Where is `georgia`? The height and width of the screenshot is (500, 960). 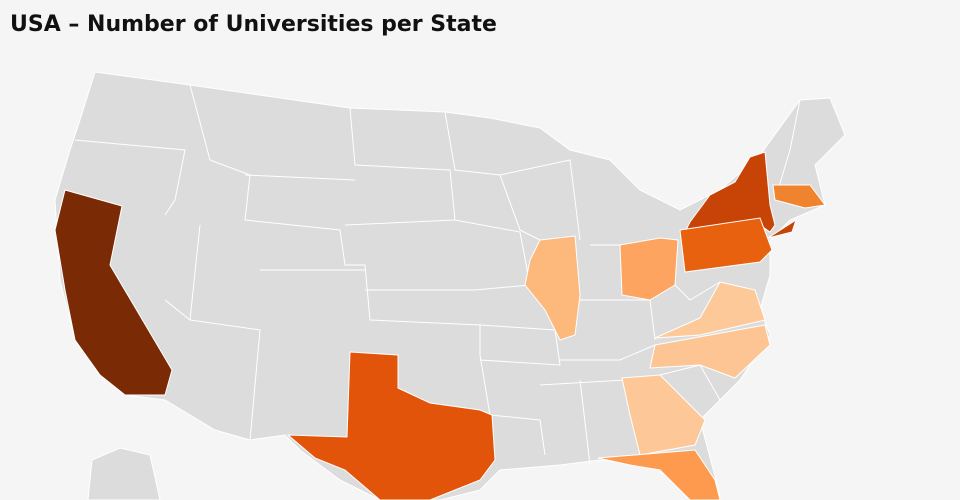 georgia is located at coordinates (663, 415).